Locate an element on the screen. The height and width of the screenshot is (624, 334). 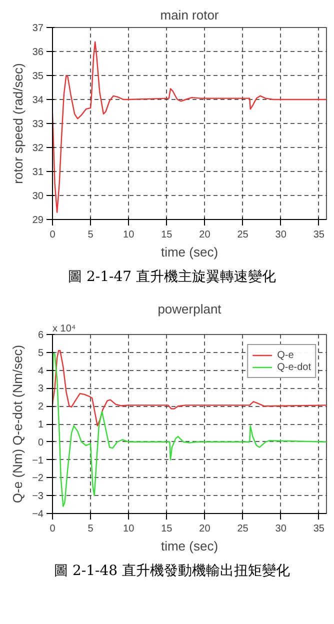
y-tick-label: 32 is located at coordinates (38, 148).